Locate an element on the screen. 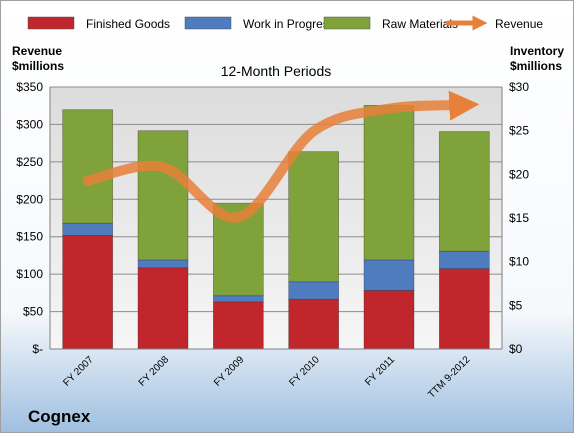 The height and width of the screenshot is (433, 574). left-tick-label: $200 is located at coordinates (29, 199).